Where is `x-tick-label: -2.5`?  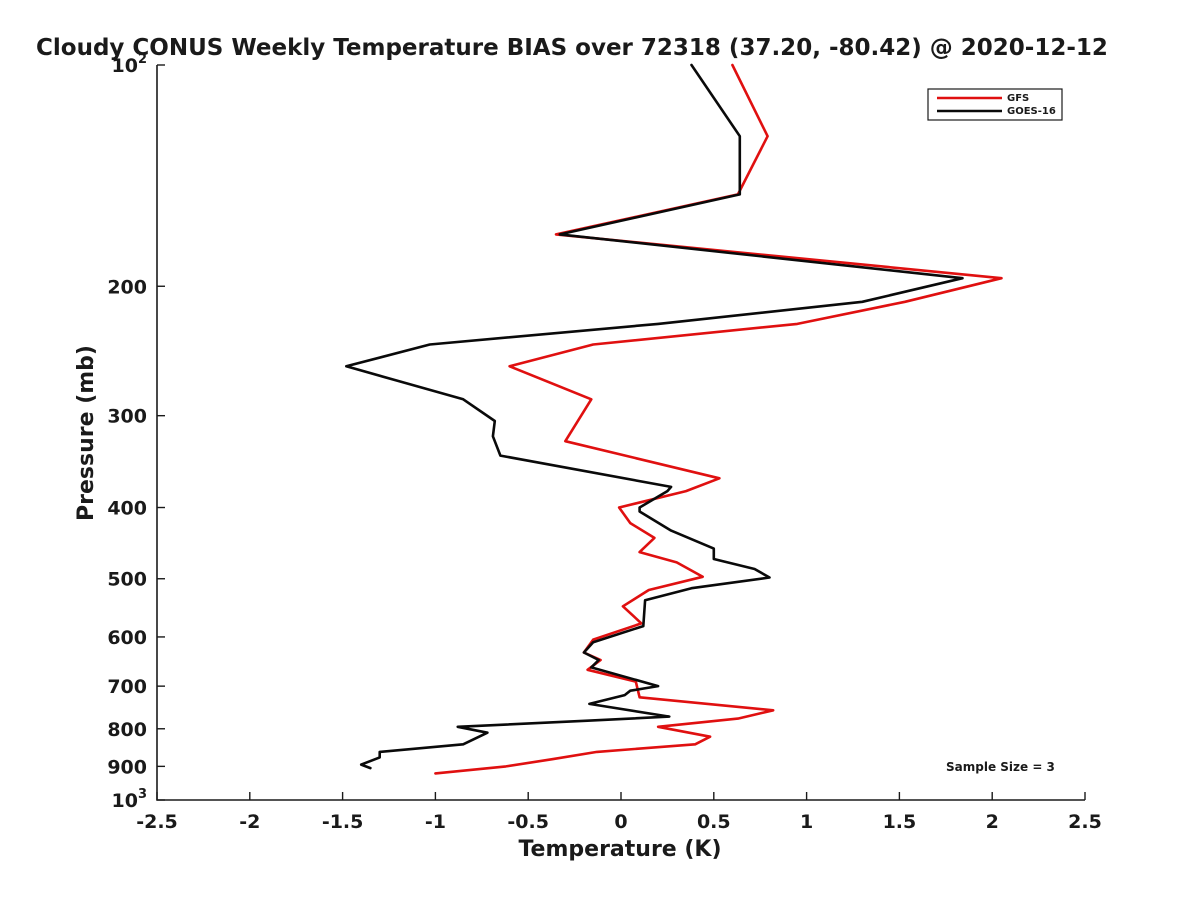
x-tick-label: -2.5 is located at coordinates (157, 822).